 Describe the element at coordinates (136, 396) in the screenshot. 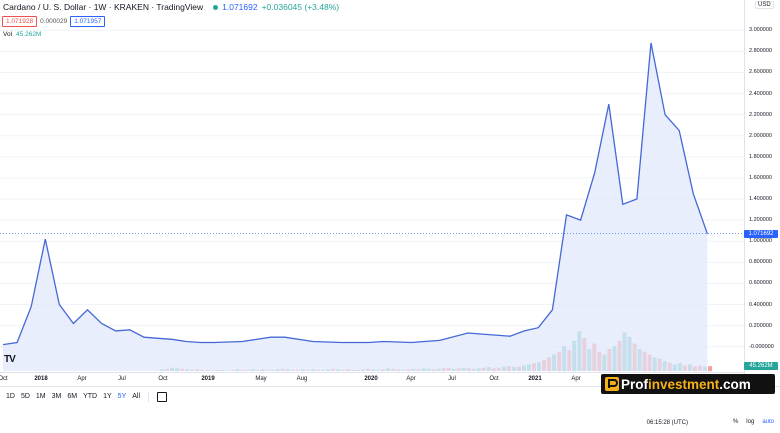

I see `range-button-all: All` at that location.